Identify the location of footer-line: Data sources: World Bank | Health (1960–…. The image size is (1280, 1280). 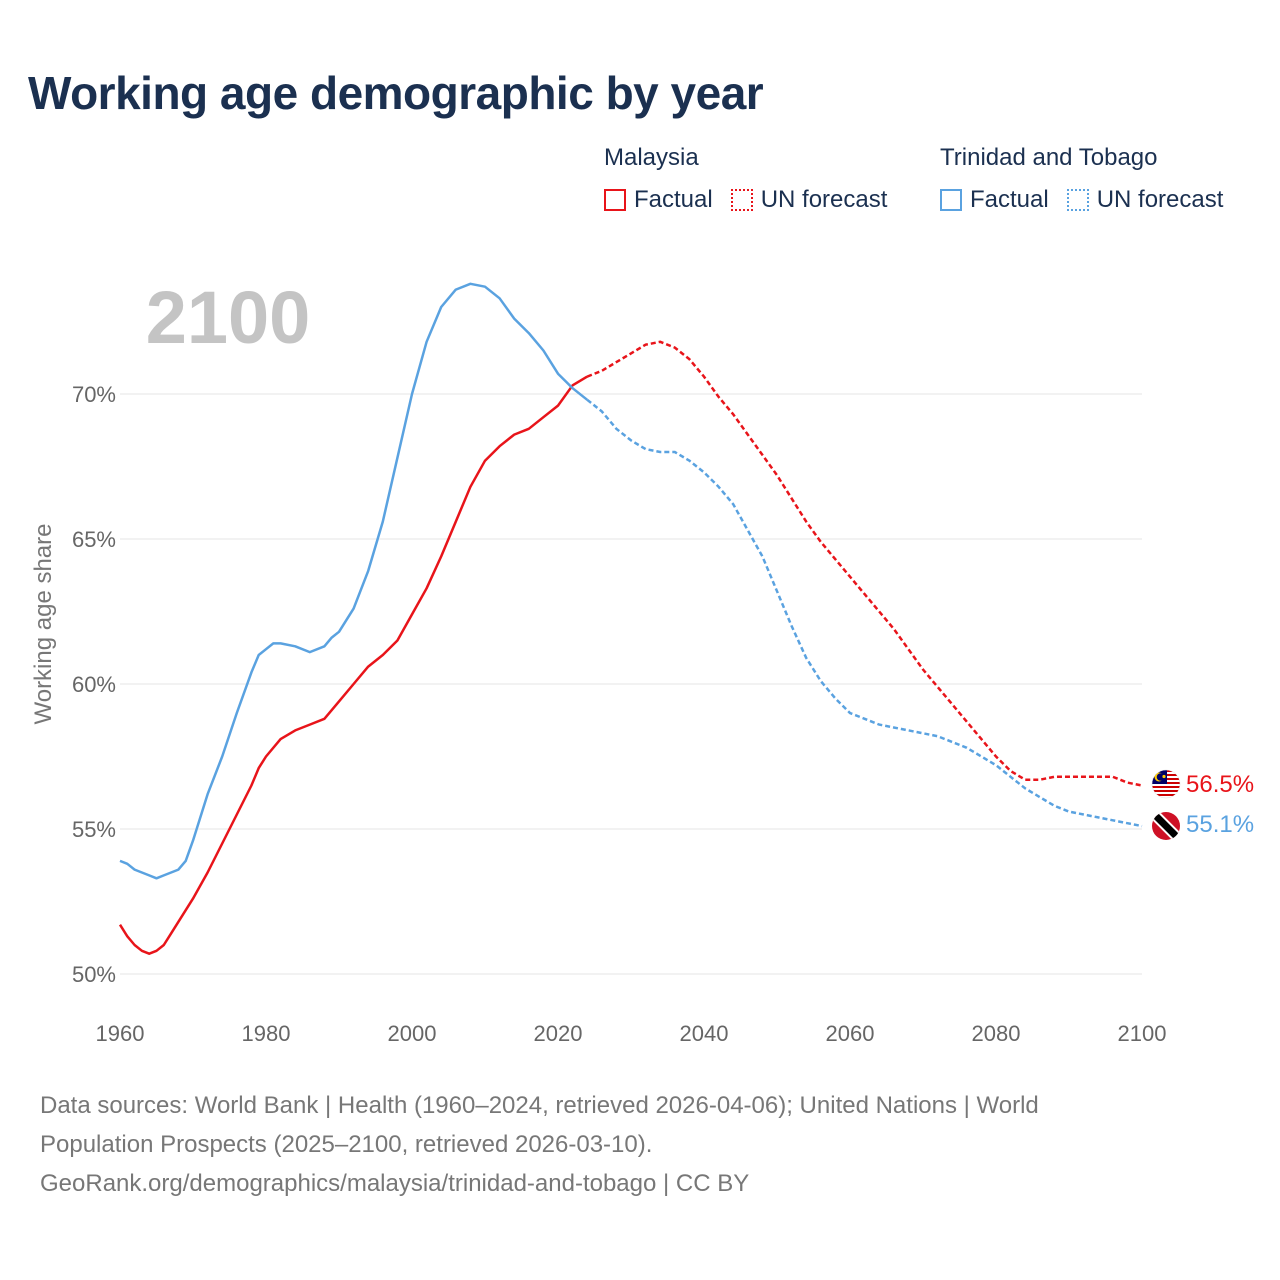
(539, 1105).